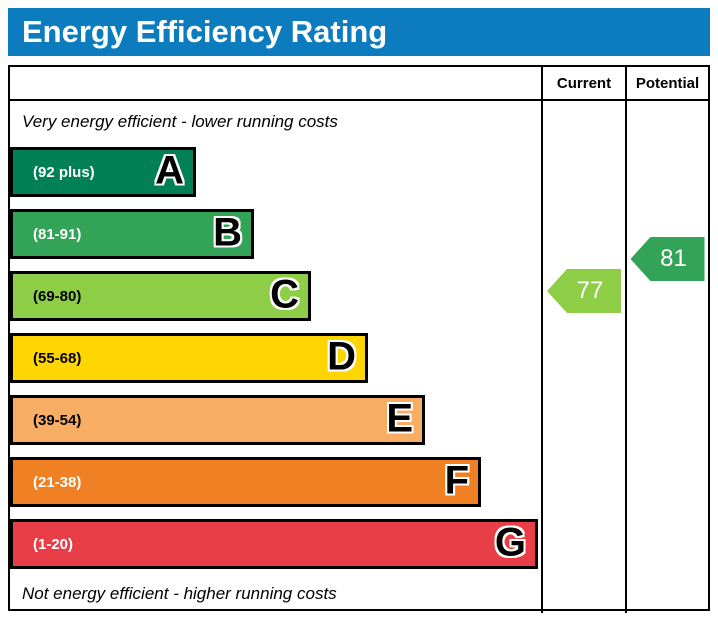 The image size is (718, 619). Describe the element at coordinates (169, 170) in the screenshot. I see `band-grade-a: A` at that location.